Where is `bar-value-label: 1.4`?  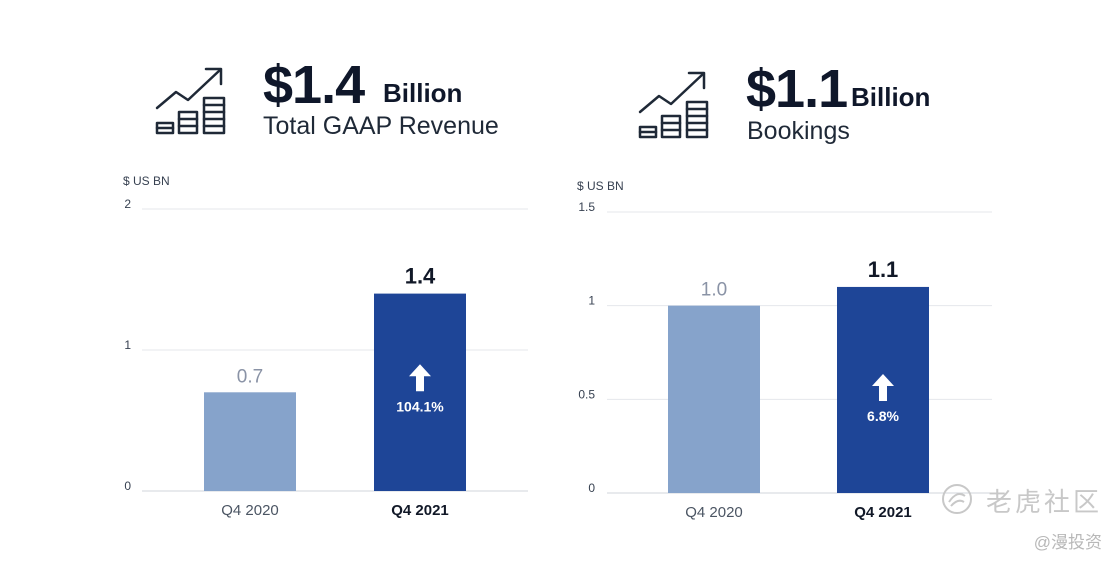 bar-value-label: 1.4 is located at coordinates (420, 276).